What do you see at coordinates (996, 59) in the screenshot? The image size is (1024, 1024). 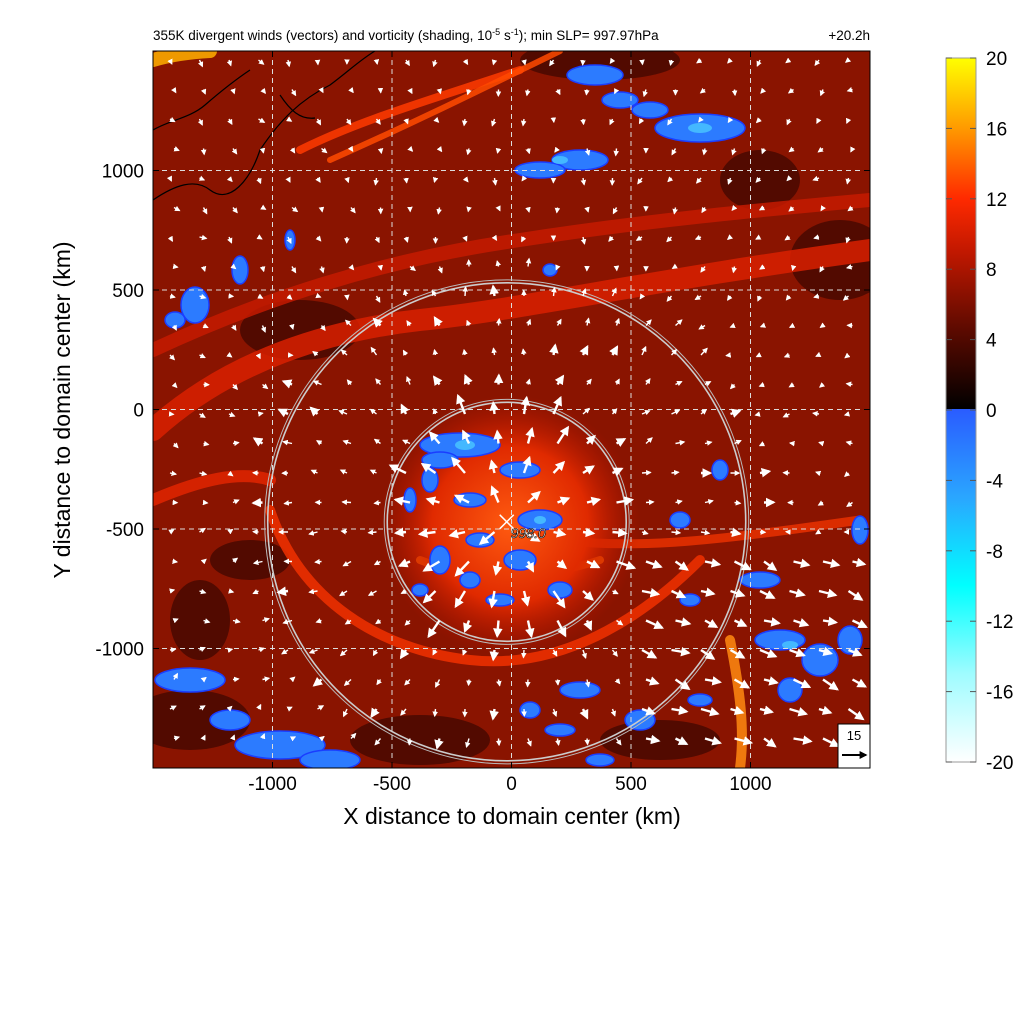 I see `colorbar-tick-label: 20` at bounding box center [996, 59].